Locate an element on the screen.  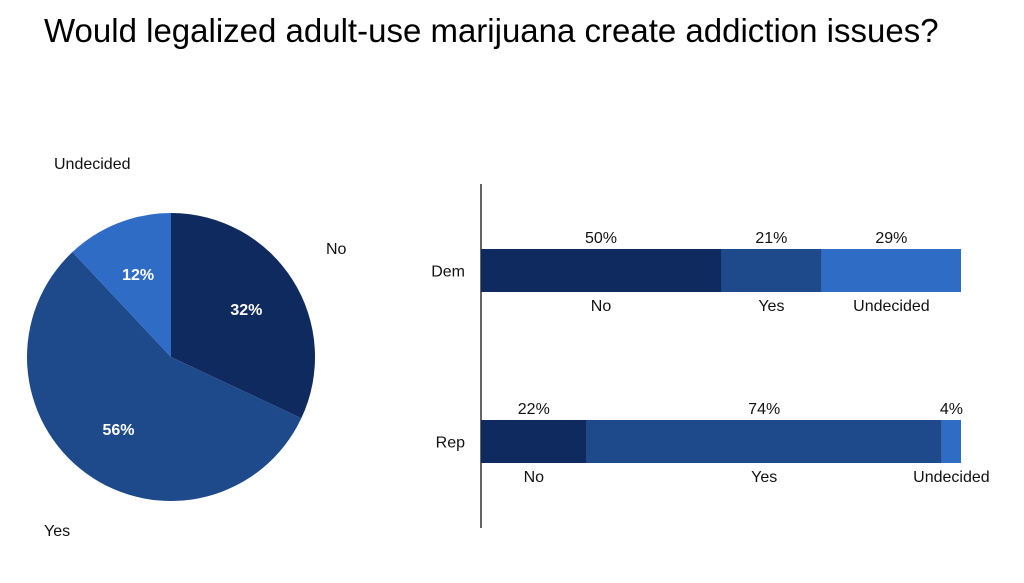
bar-segment-dem-yes is located at coordinates (771, 270).